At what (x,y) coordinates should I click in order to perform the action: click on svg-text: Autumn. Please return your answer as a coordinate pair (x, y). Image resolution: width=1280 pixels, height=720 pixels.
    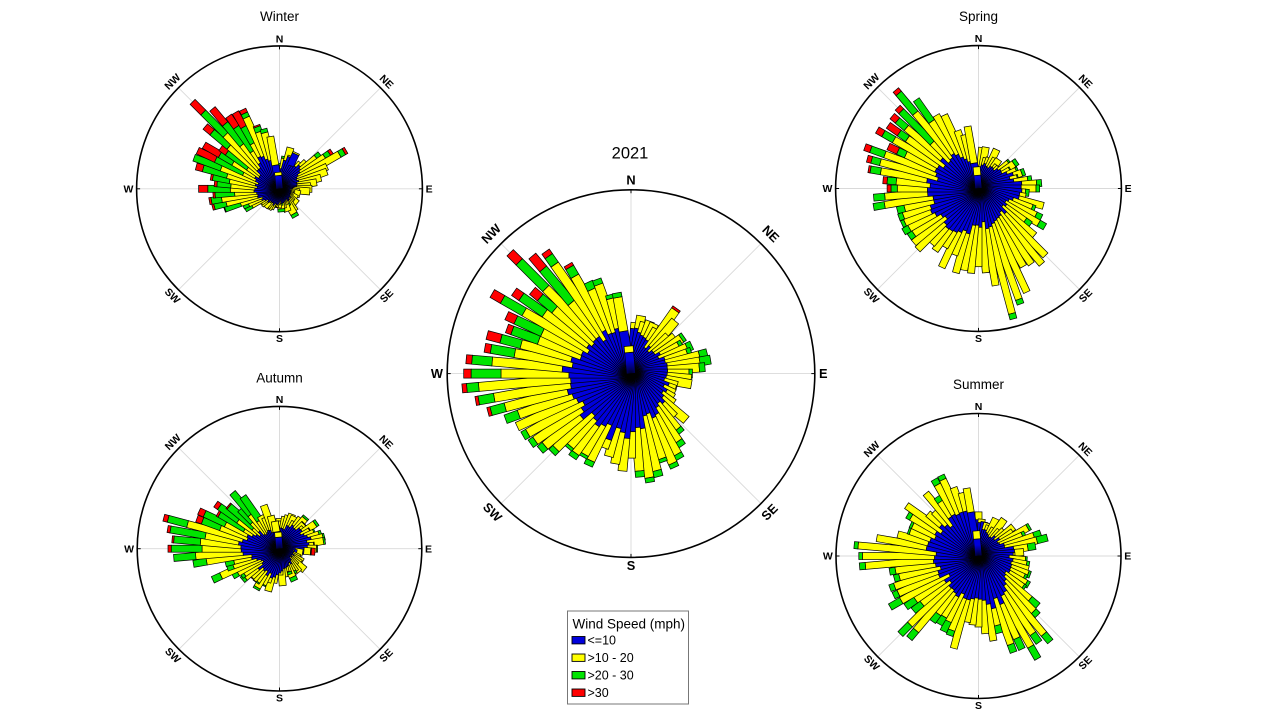
    Looking at the image, I should click on (279, 378).